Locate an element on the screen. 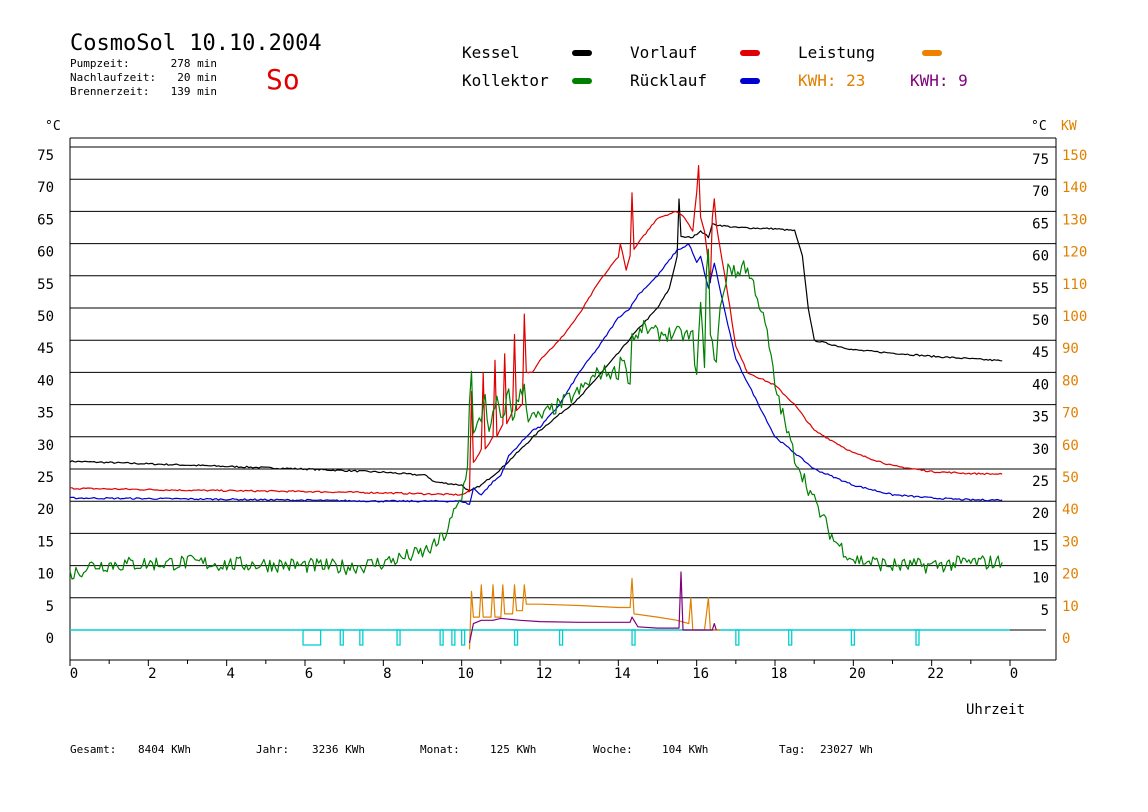 The width and height of the screenshot is (1148, 812). y-tick-left-35: 35 is located at coordinates (45, 414).